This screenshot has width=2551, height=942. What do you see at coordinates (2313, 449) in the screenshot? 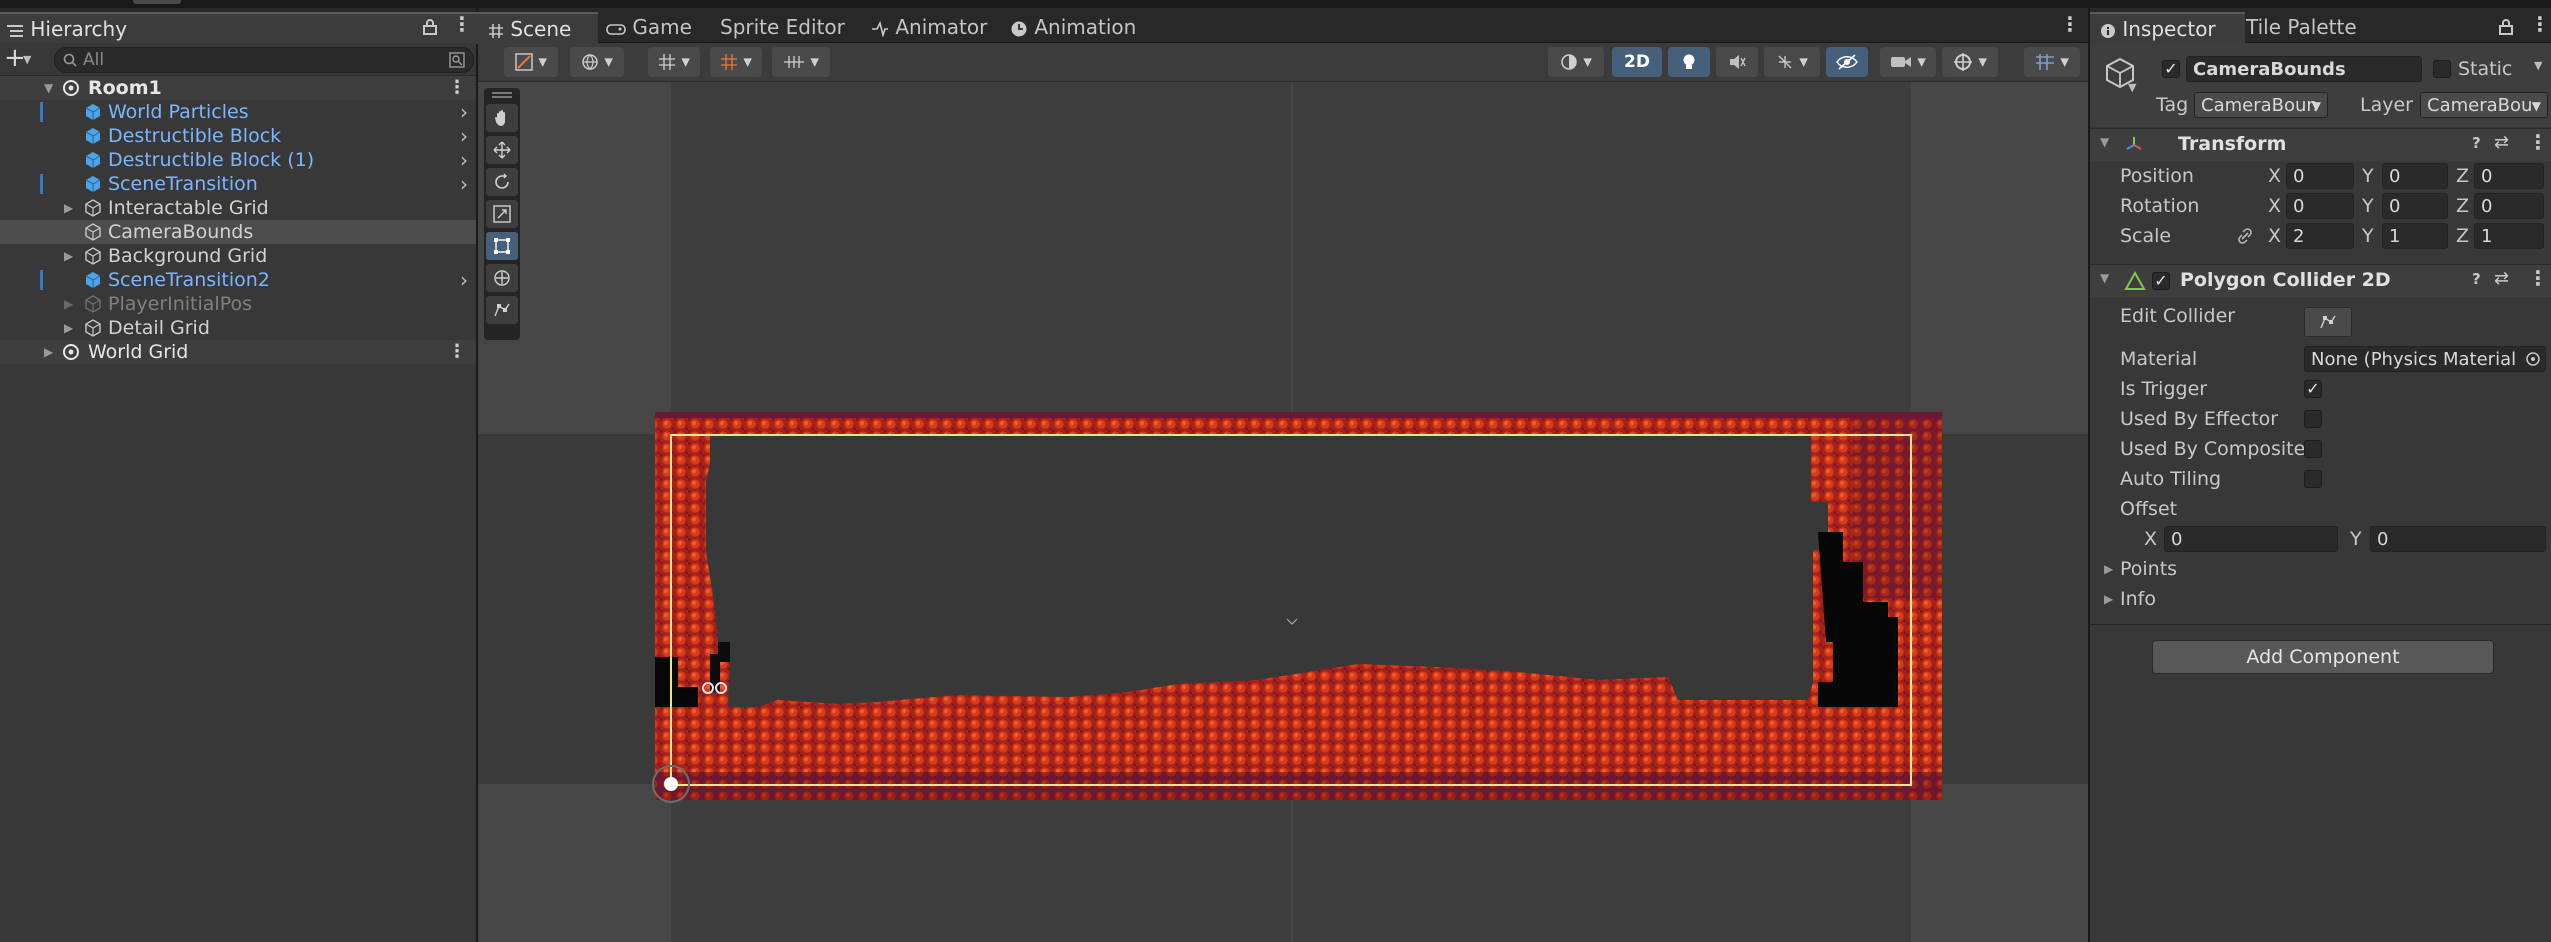
I see `used-by-composite-checkbox` at bounding box center [2313, 449].